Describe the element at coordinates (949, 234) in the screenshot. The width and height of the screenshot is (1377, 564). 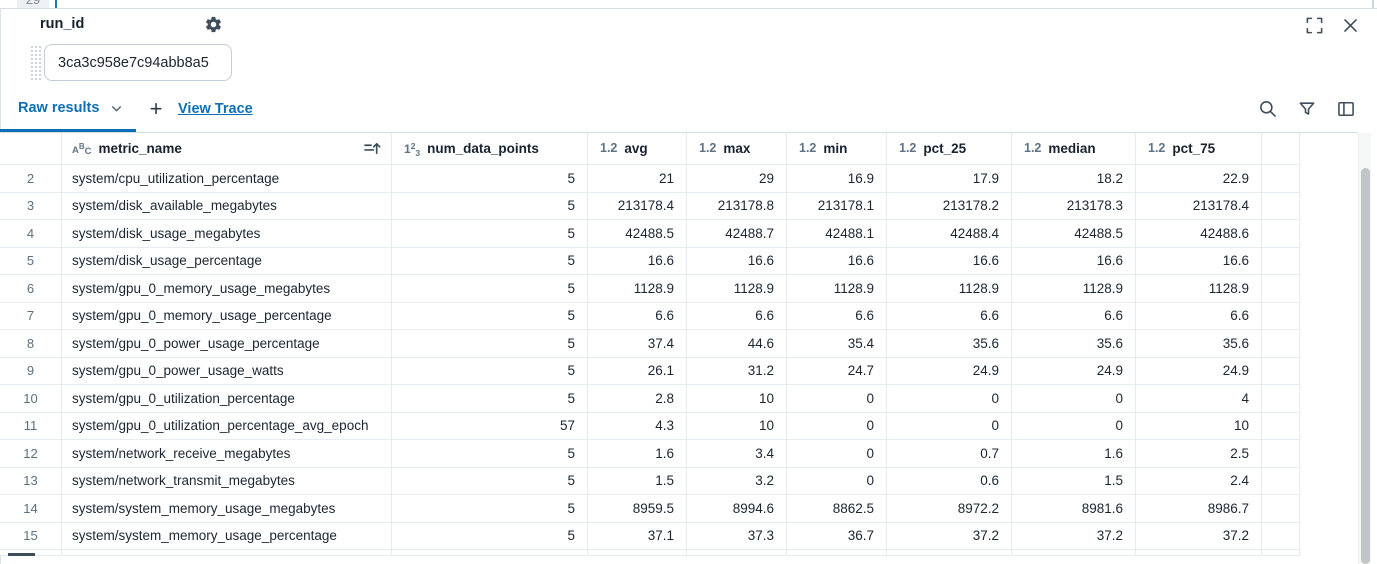
I see `cell-pct_25: 42488.4` at that location.